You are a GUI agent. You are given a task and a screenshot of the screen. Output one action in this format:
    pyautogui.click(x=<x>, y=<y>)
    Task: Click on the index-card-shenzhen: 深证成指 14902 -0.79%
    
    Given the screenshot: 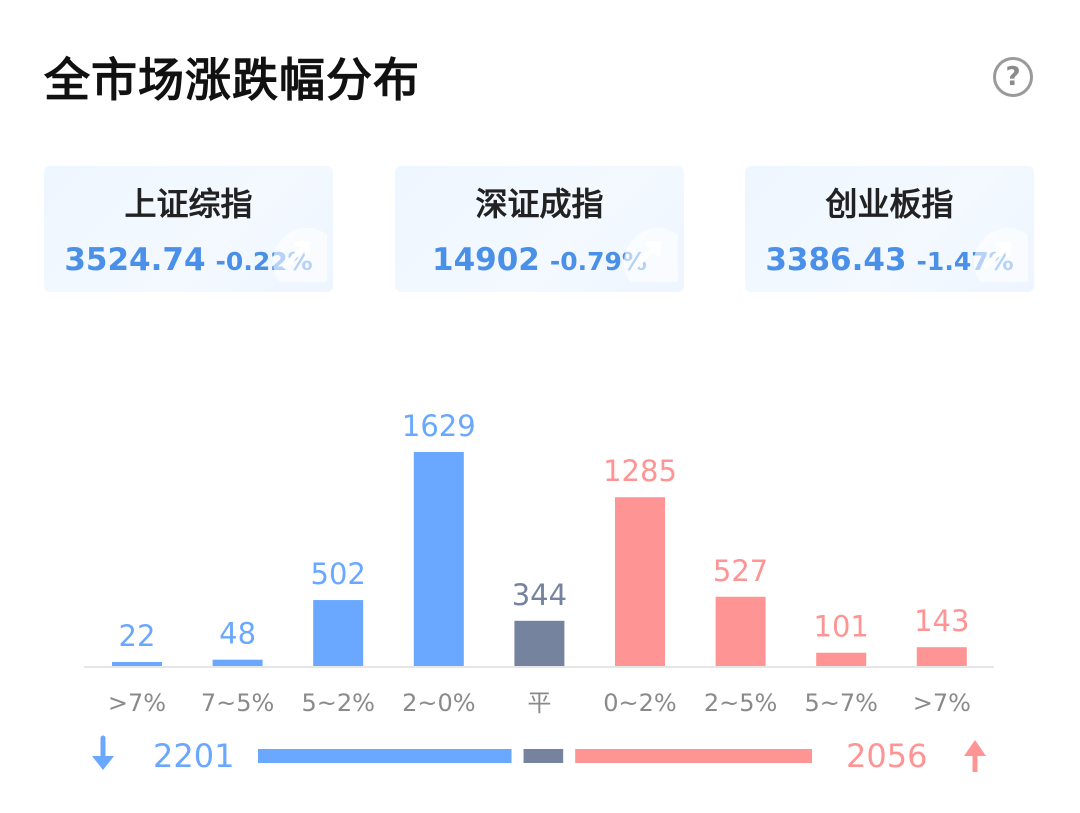 What is the action you would take?
    pyautogui.click(x=539, y=229)
    